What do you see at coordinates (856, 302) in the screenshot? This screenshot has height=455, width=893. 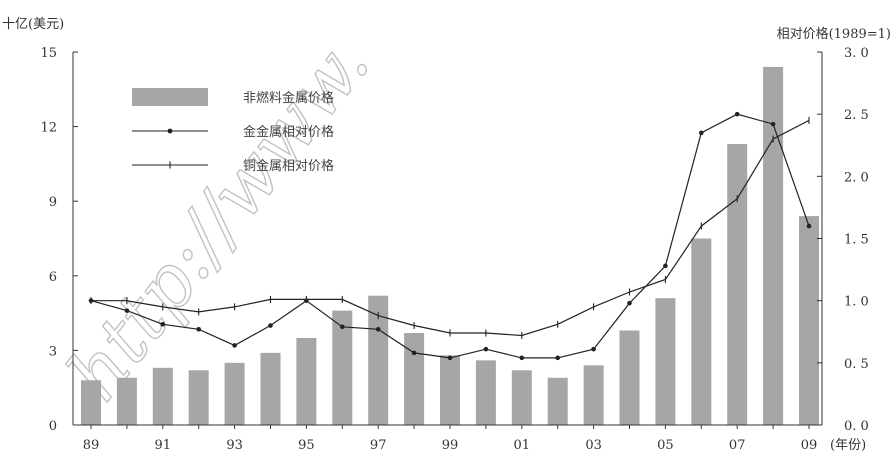 I see `right-tick-label-2: 1. 0` at bounding box center [856, 302].